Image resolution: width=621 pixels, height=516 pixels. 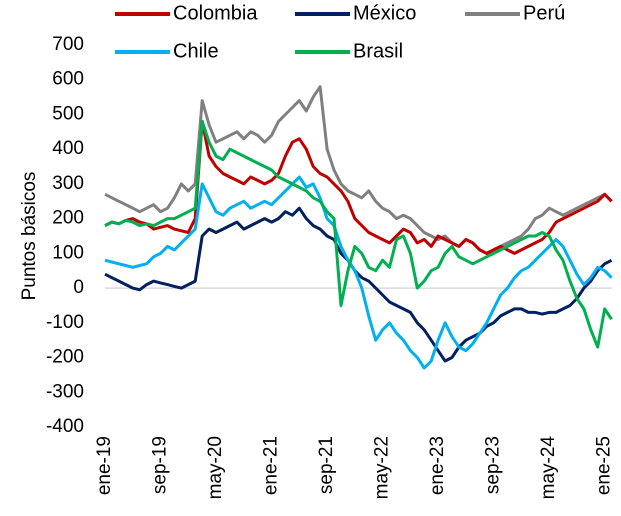 What do you see at coordinates (437, 465) in the screenshot?
I see `x-tick-label: ene-23` at bounding box center [437, 465].